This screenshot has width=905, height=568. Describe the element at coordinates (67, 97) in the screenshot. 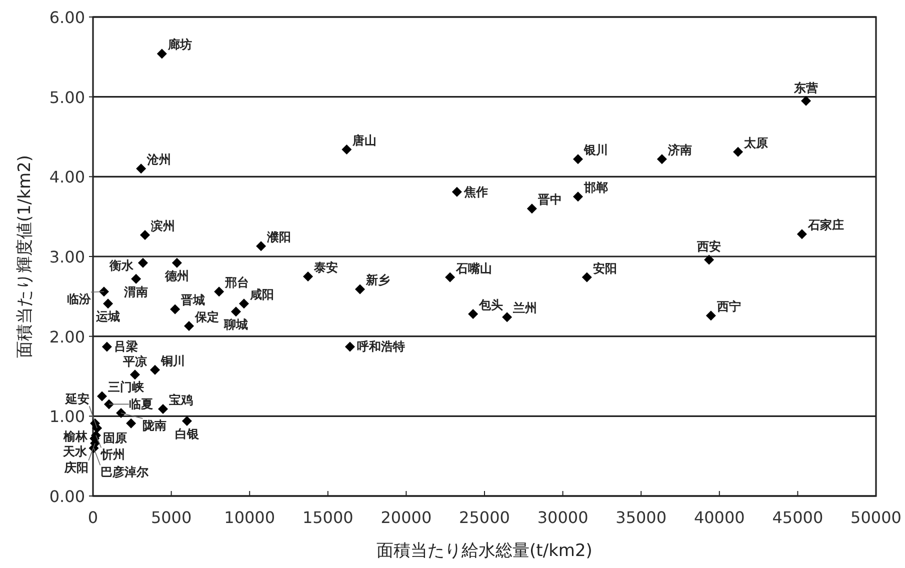

I see `y-tick-label: 5.00` at that location.